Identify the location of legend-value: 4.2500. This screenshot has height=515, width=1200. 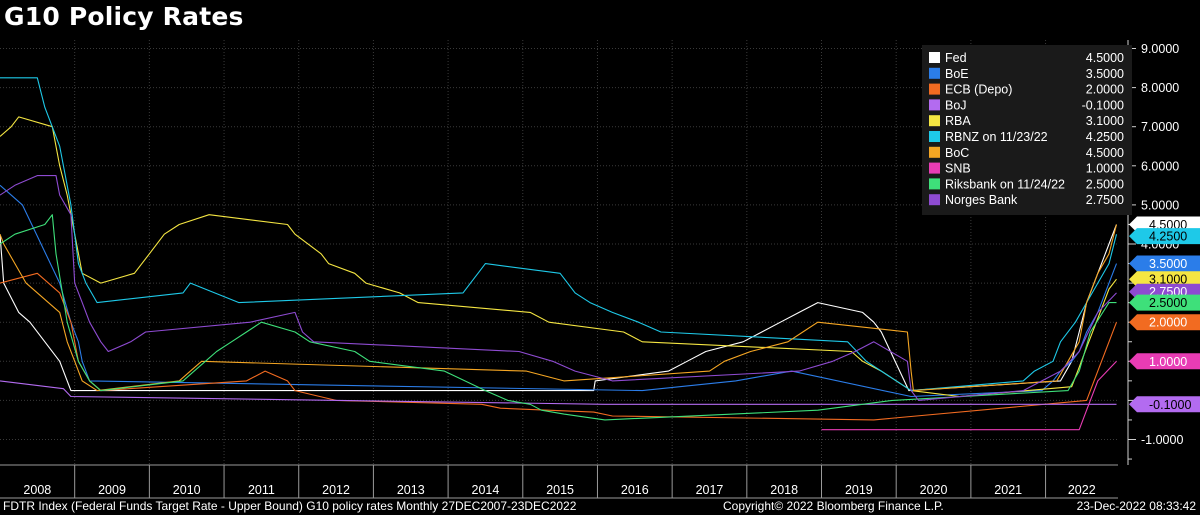
(1105, 137).